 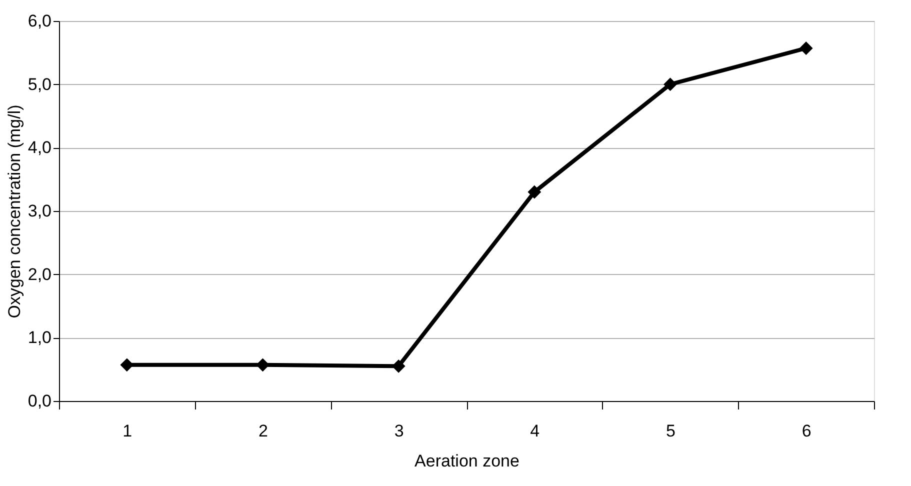 I want to click on y-tick-label: 2,0, so click(x=40, y=274).